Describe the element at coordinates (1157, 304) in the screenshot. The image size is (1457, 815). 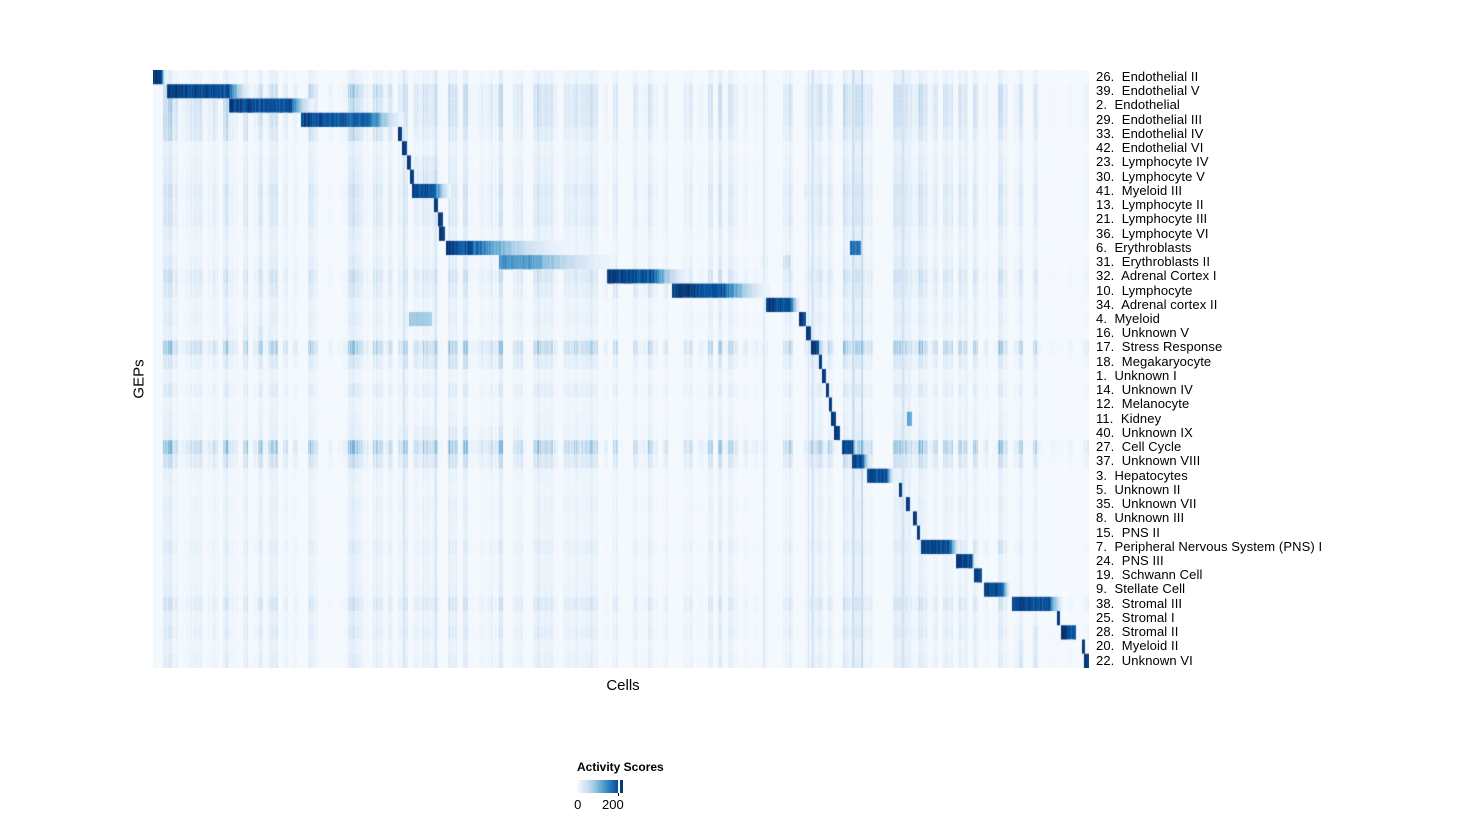
I see `gep-row-label: 34. Adrenal cortex II` at that location.